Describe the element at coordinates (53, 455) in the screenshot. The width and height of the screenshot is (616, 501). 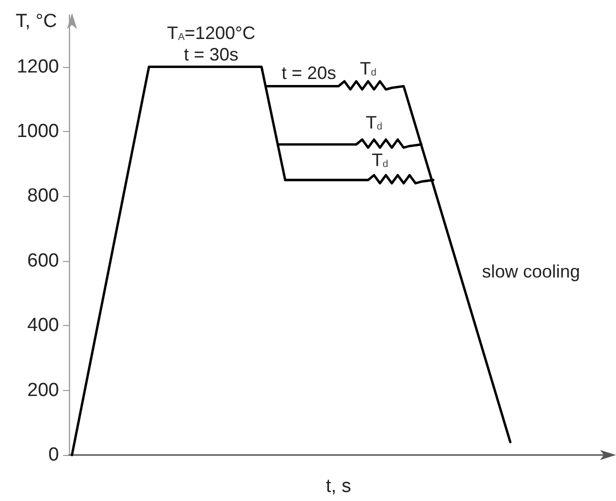
I see `y-tick-label: 0` at that location.